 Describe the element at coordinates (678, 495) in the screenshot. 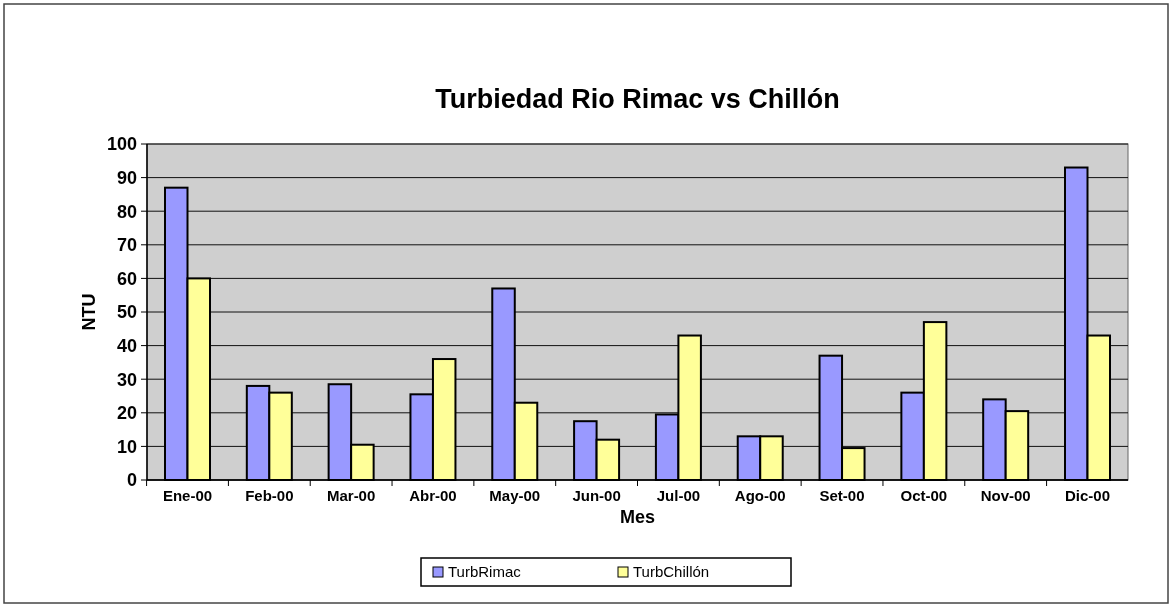

I see `x-tick-label: Jul-00` at that location.